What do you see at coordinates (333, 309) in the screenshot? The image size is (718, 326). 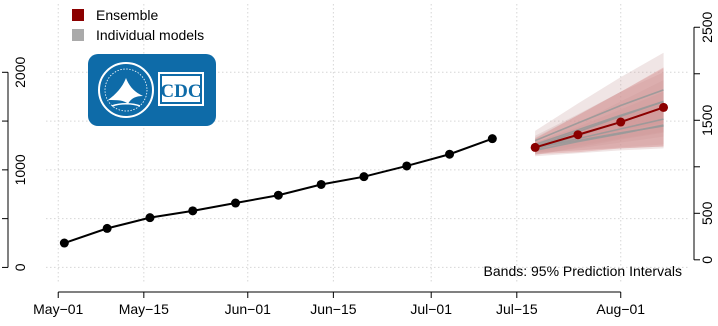 I see `x-tick-label: Jun−15` at bounding box center [333, 309].